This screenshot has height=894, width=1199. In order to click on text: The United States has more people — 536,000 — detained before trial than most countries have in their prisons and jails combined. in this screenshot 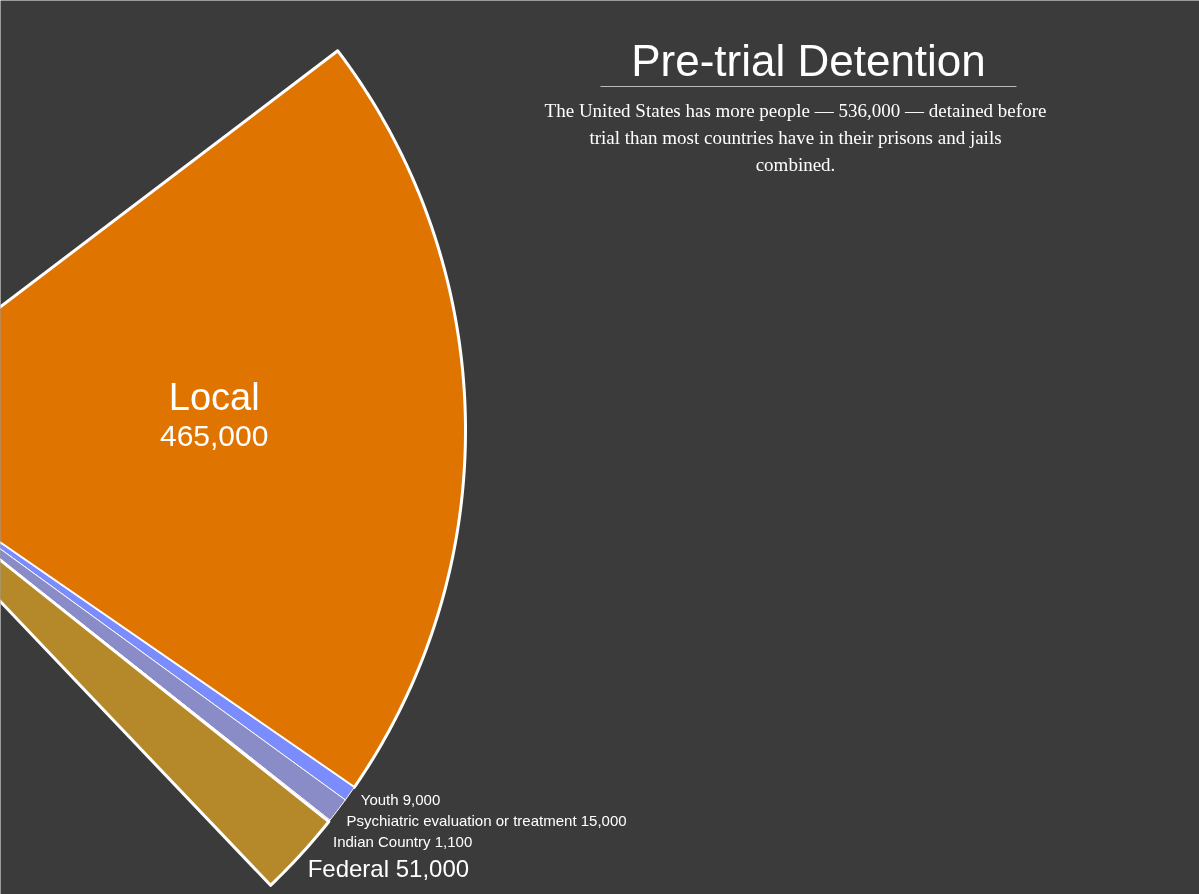, I will do `click(795, 137)`.